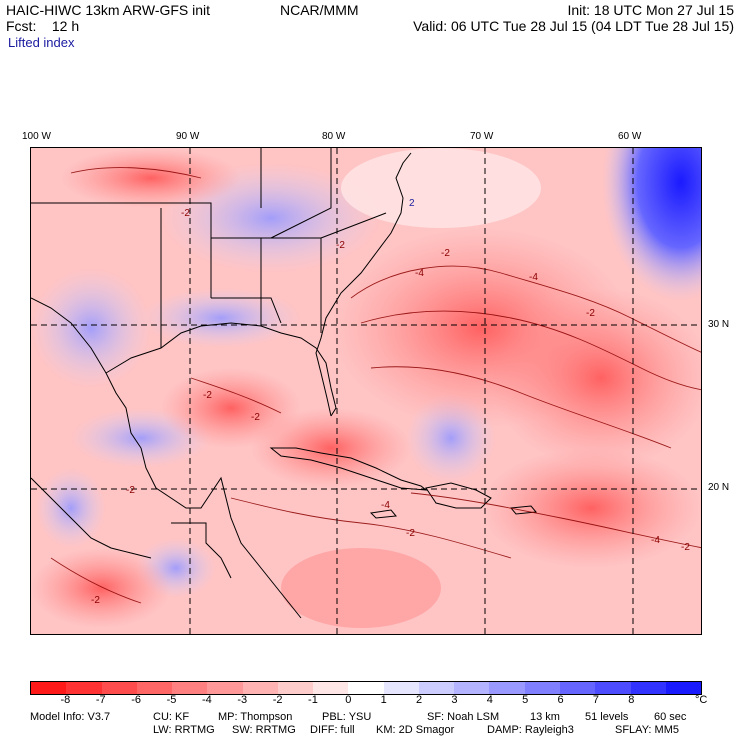  What do you see at coordinates (348, 469) in the screenshot?
I see `cuba-coastline` at bounding box center [348, 469].